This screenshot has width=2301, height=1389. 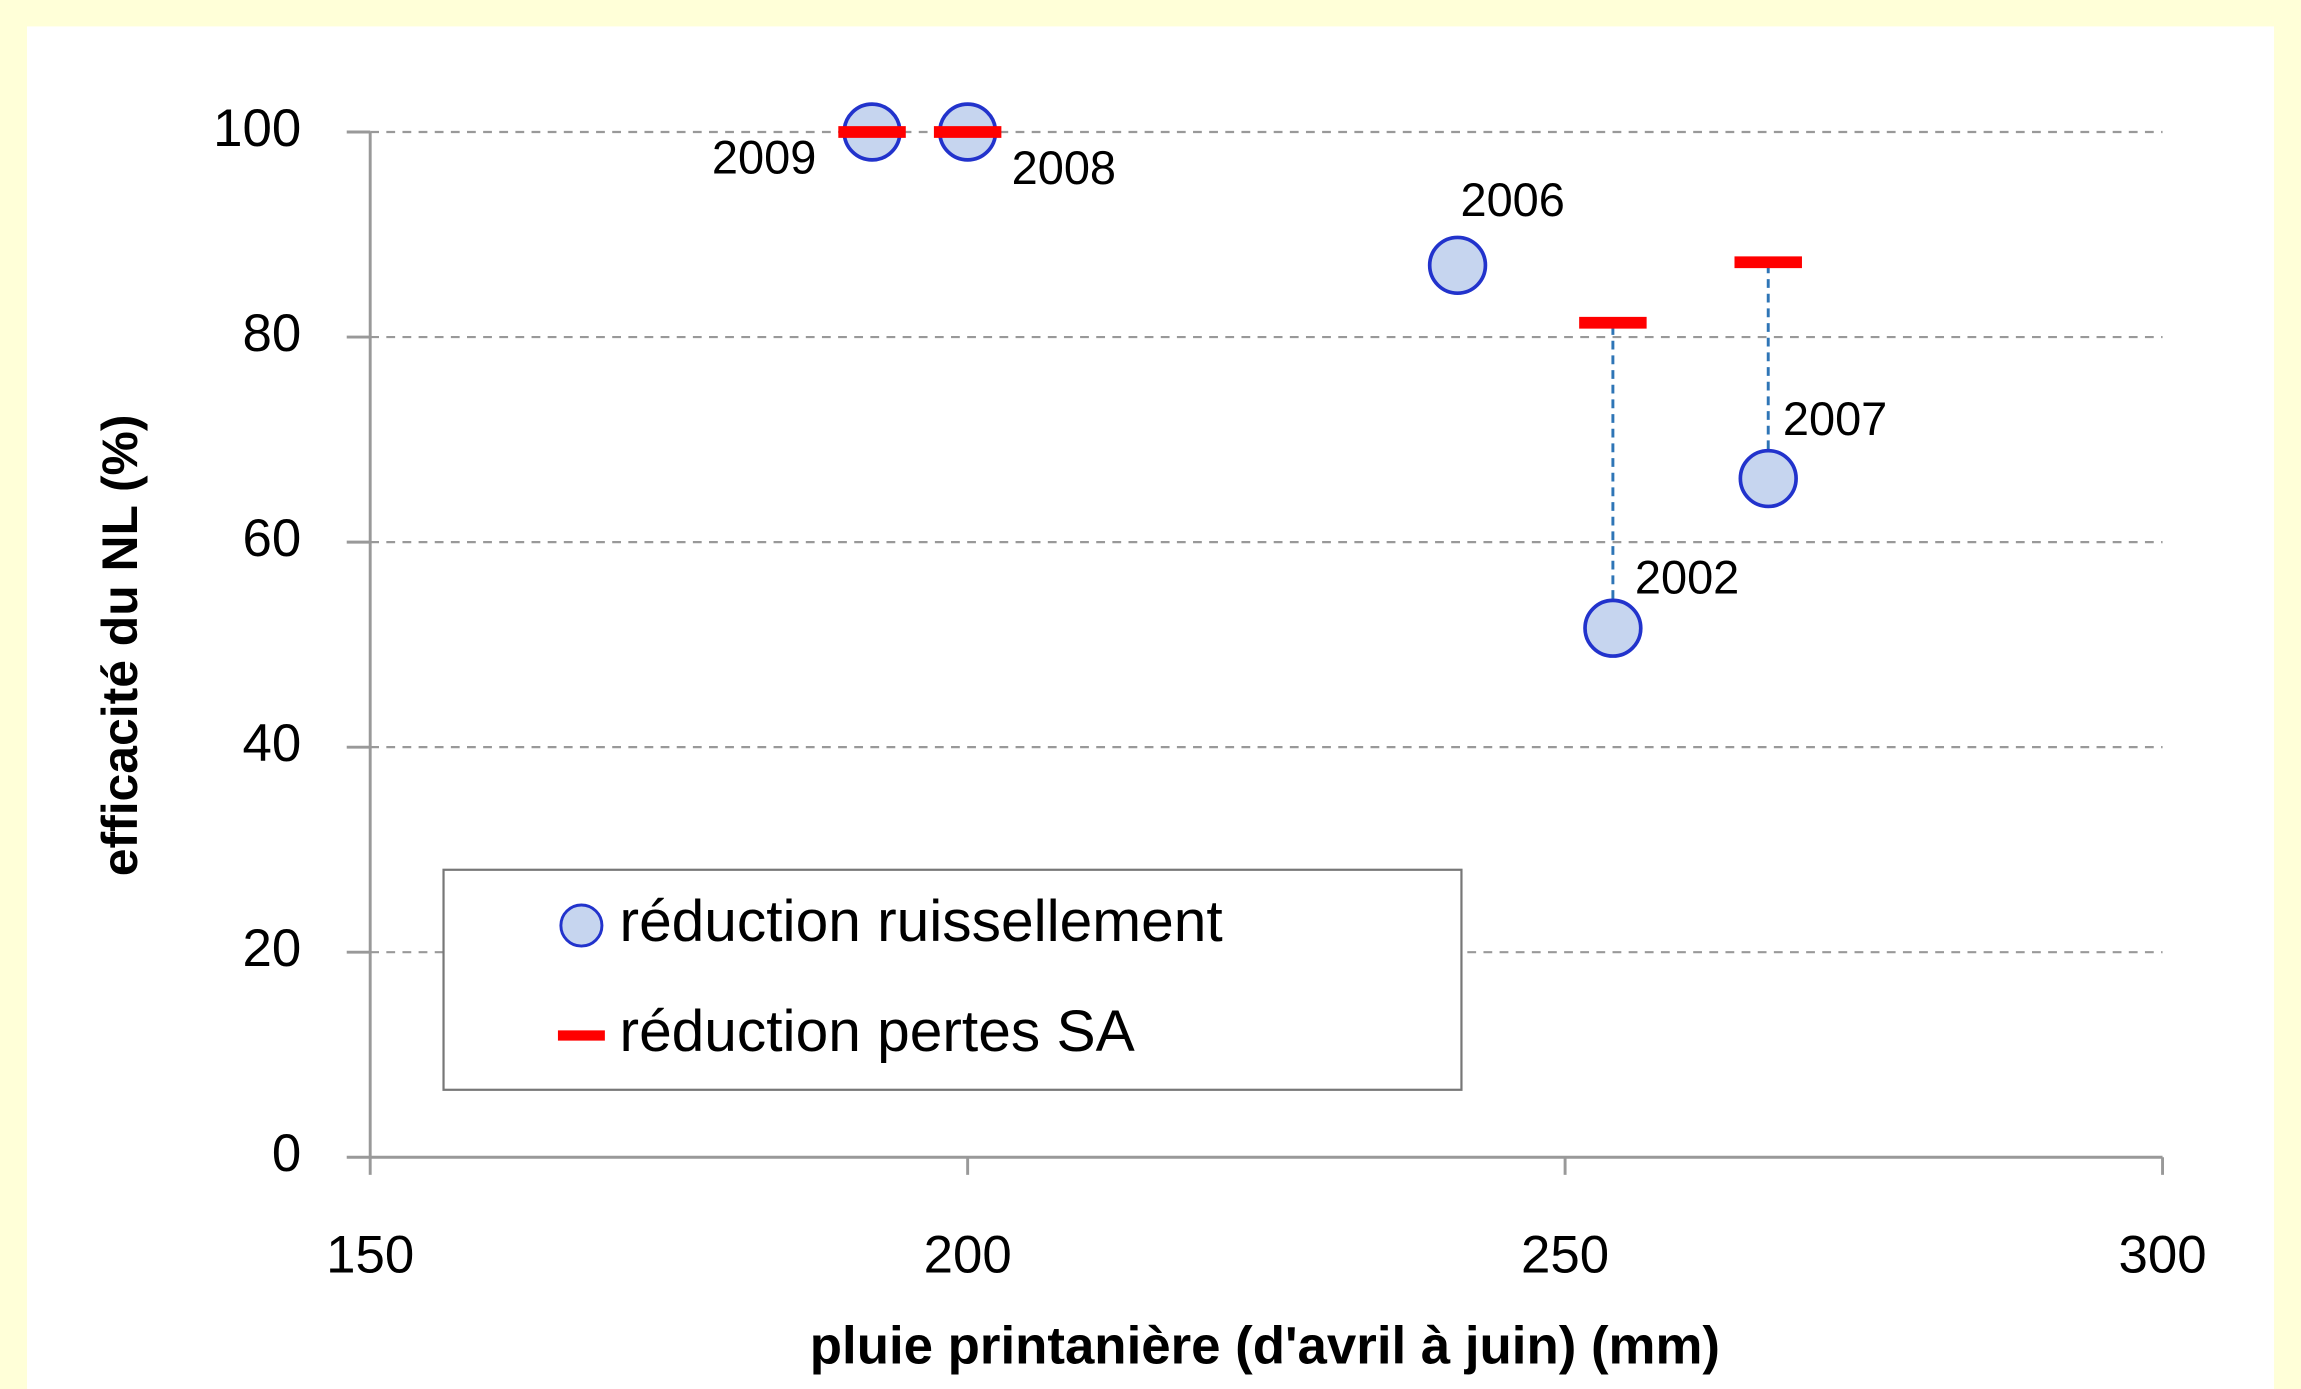 What do you see at coordinates (257, 128) in the screenshot?
I see `y-tick-label: 100` at bounding box center [257, 128].